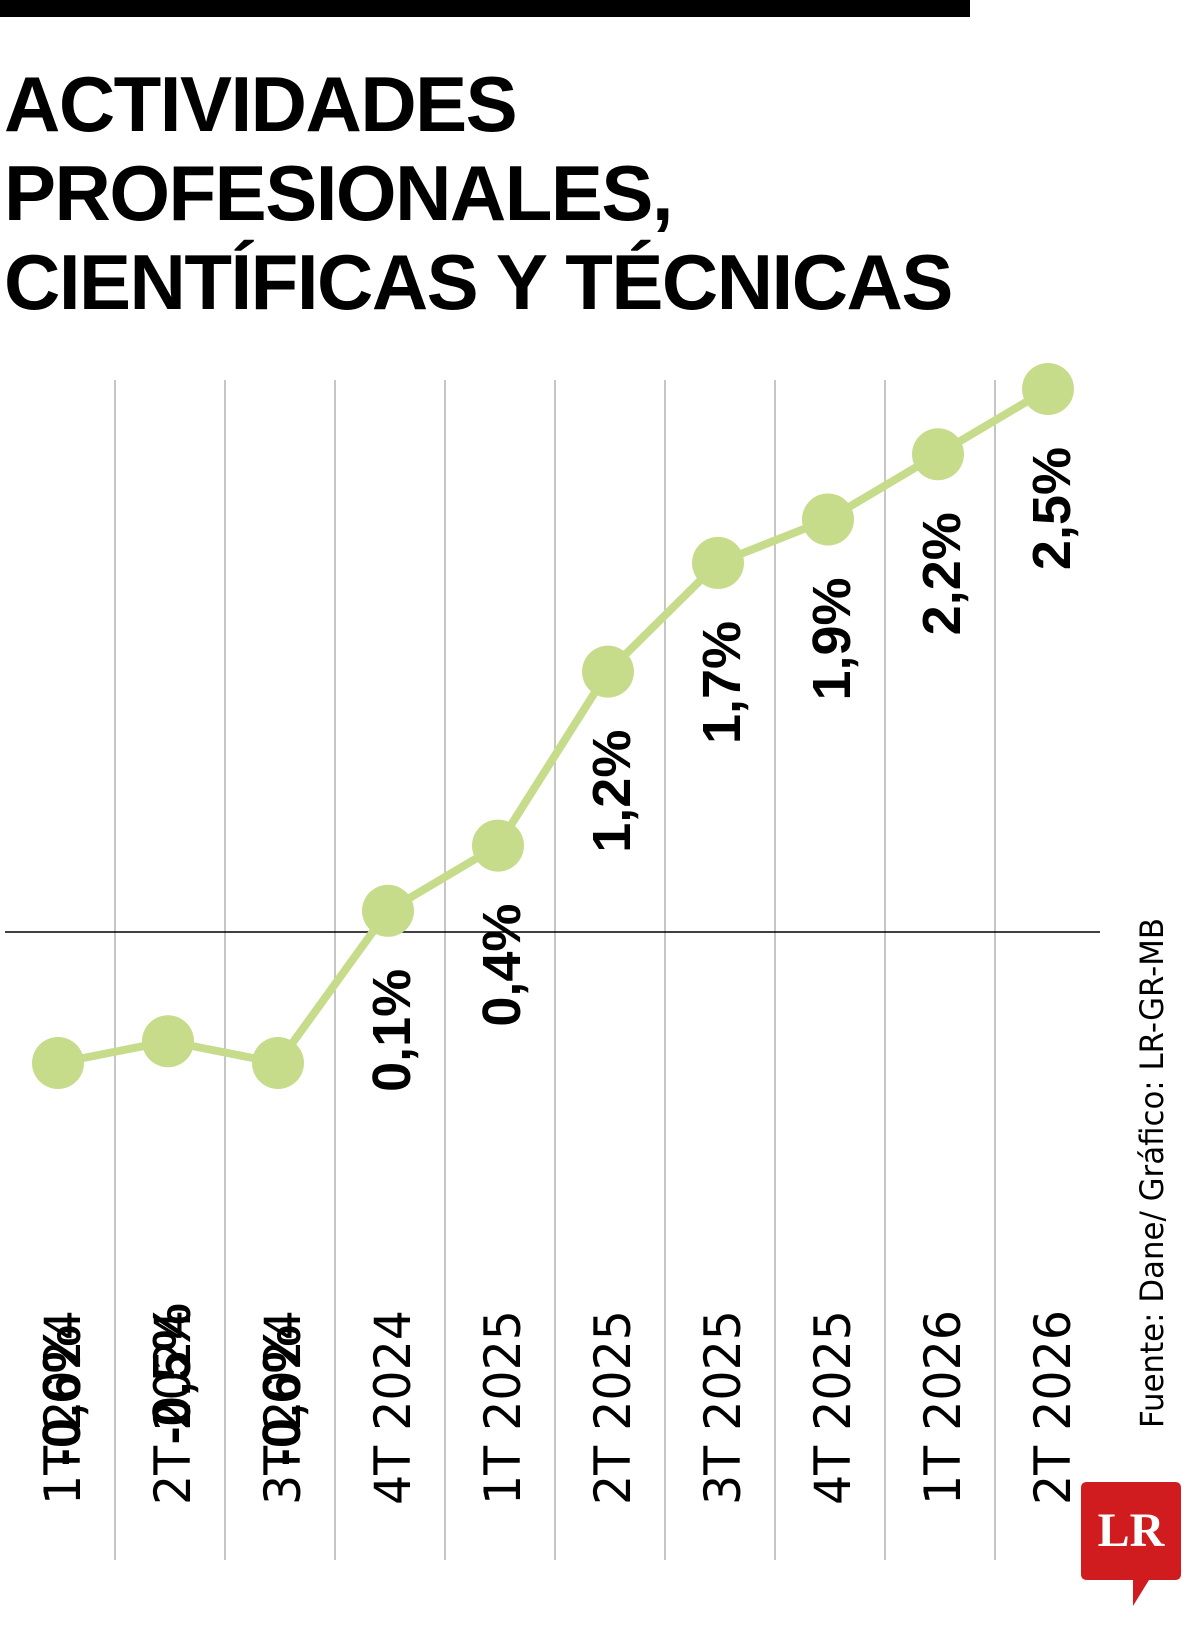 Image resolution: width=1200 pixels, height=1625 pixels. Describe the element at coordinates (832, 638) in the screenshot. I see `value-label: 1,9%` at that location.